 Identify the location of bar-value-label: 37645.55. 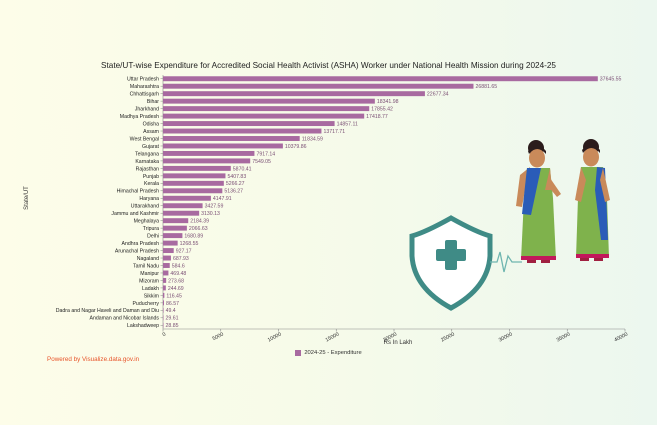
(611, 80).